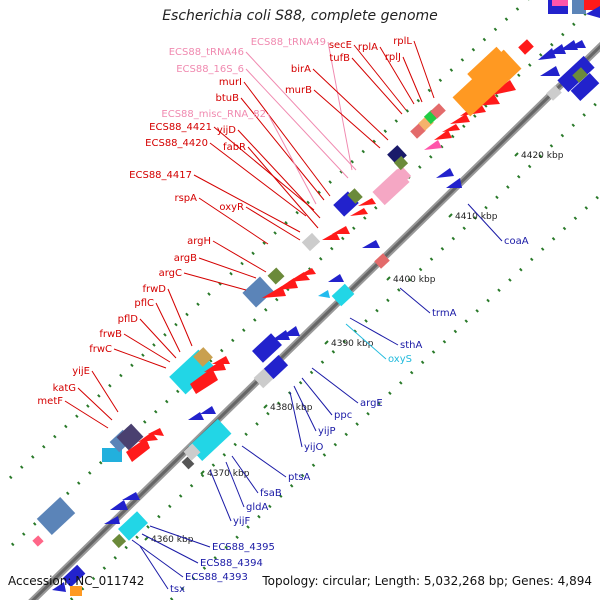 The width and height of the screenshot is (600, 600). What do you see at coordinates (402, 41) in the screenshot?
I see `gene-label: rplL` at bounding box center [402, 41].